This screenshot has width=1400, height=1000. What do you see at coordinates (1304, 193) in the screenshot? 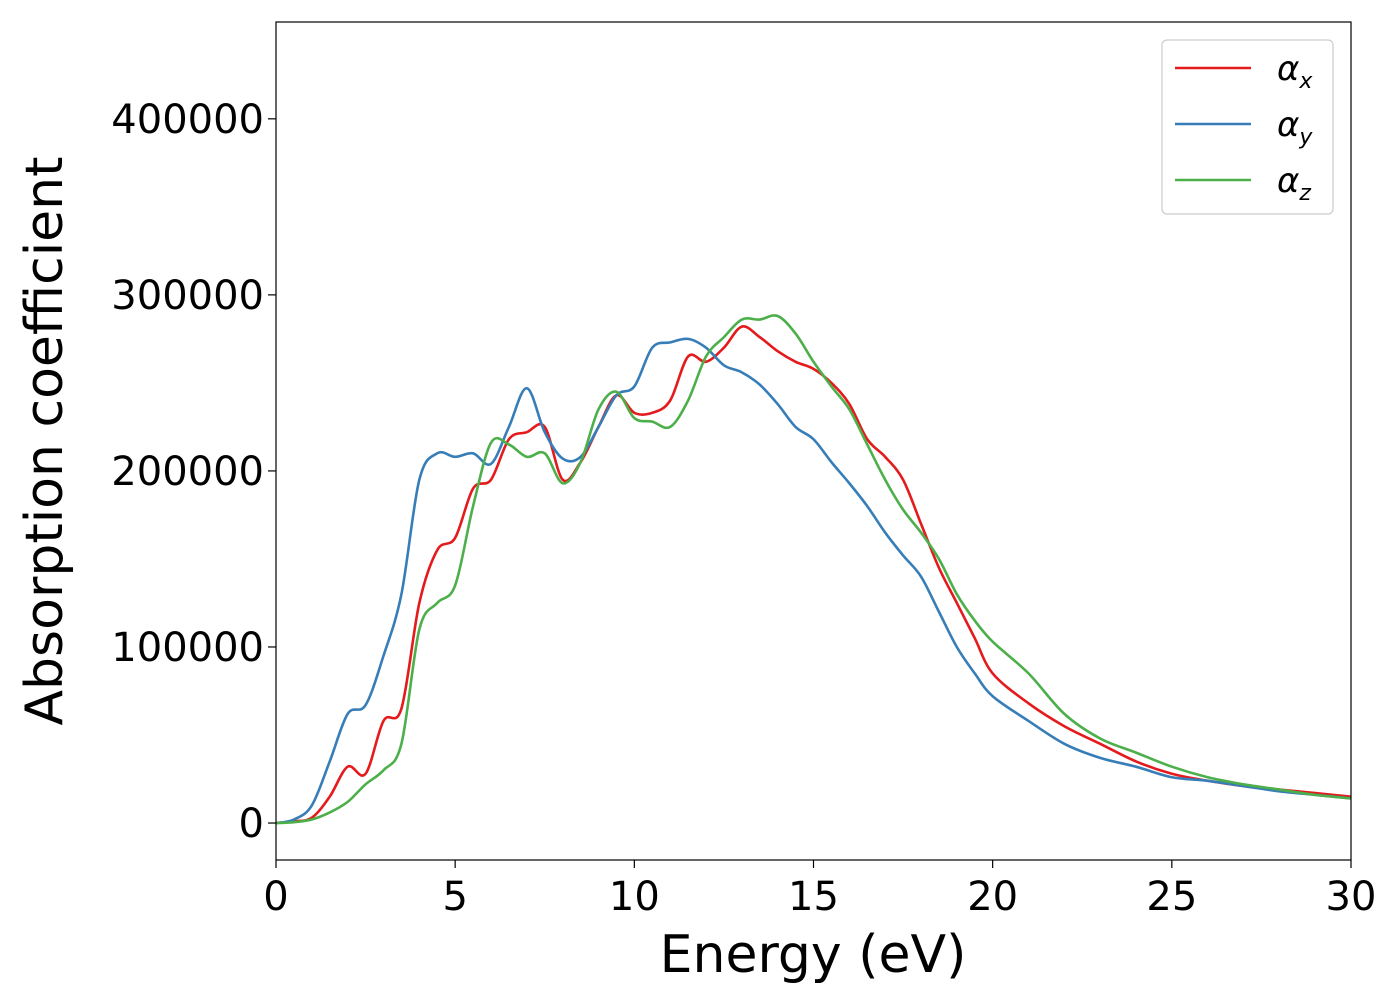
I see `legend-label-subscript: z` at bounding box center [1304, 193].